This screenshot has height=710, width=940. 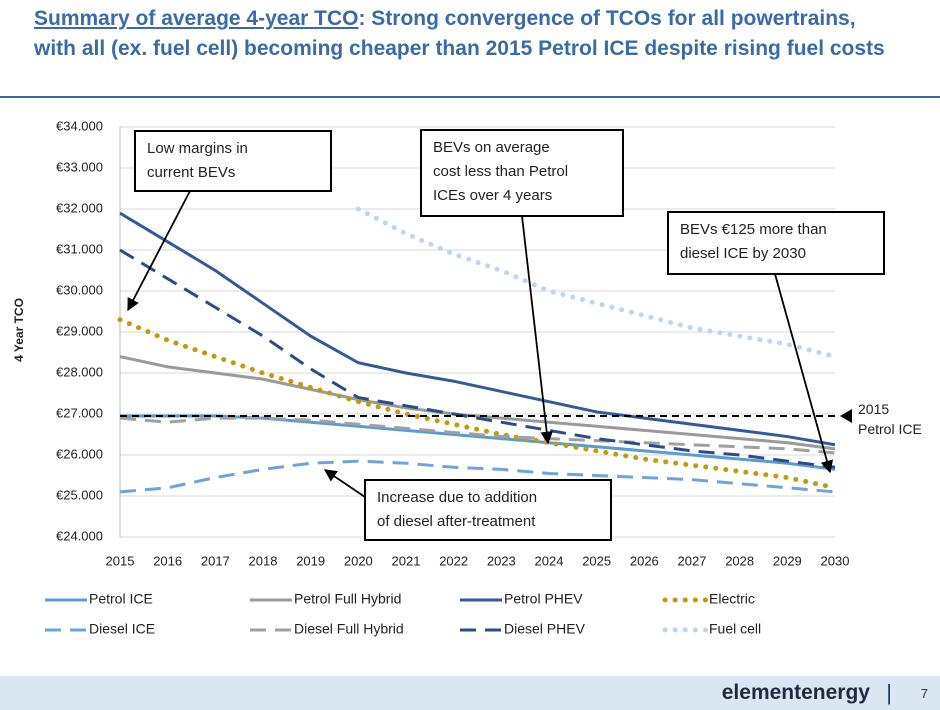 What do you see at coordinates (492, 195) in the screenshot?
I see `annotation-text: ICEs over 4 years` at bounding box center [492, 195].